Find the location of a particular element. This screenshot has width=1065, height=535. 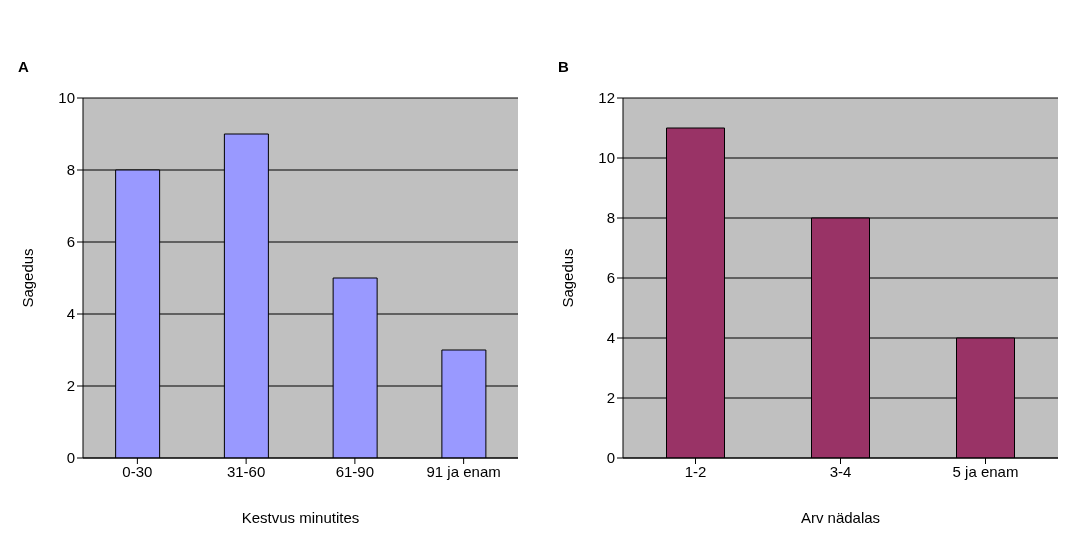

chart-title: A is located at coordinates (23, 66).